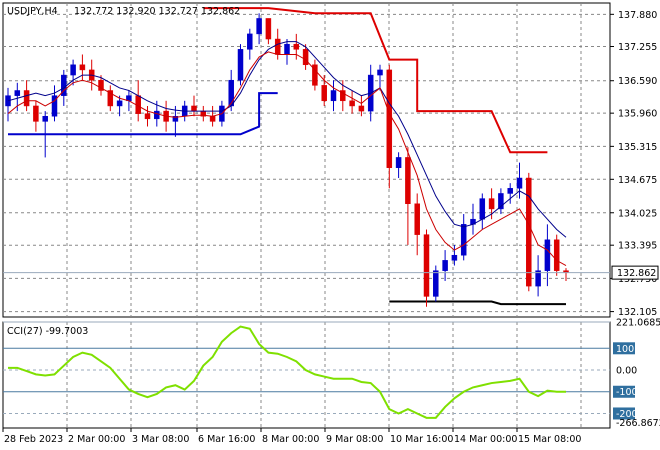 The width and height of the screenshot is (660, 450). What do you see at coordinates (143, 114) in the screenshot?
I see `lower-band-line` at bounding box center [143, 114].